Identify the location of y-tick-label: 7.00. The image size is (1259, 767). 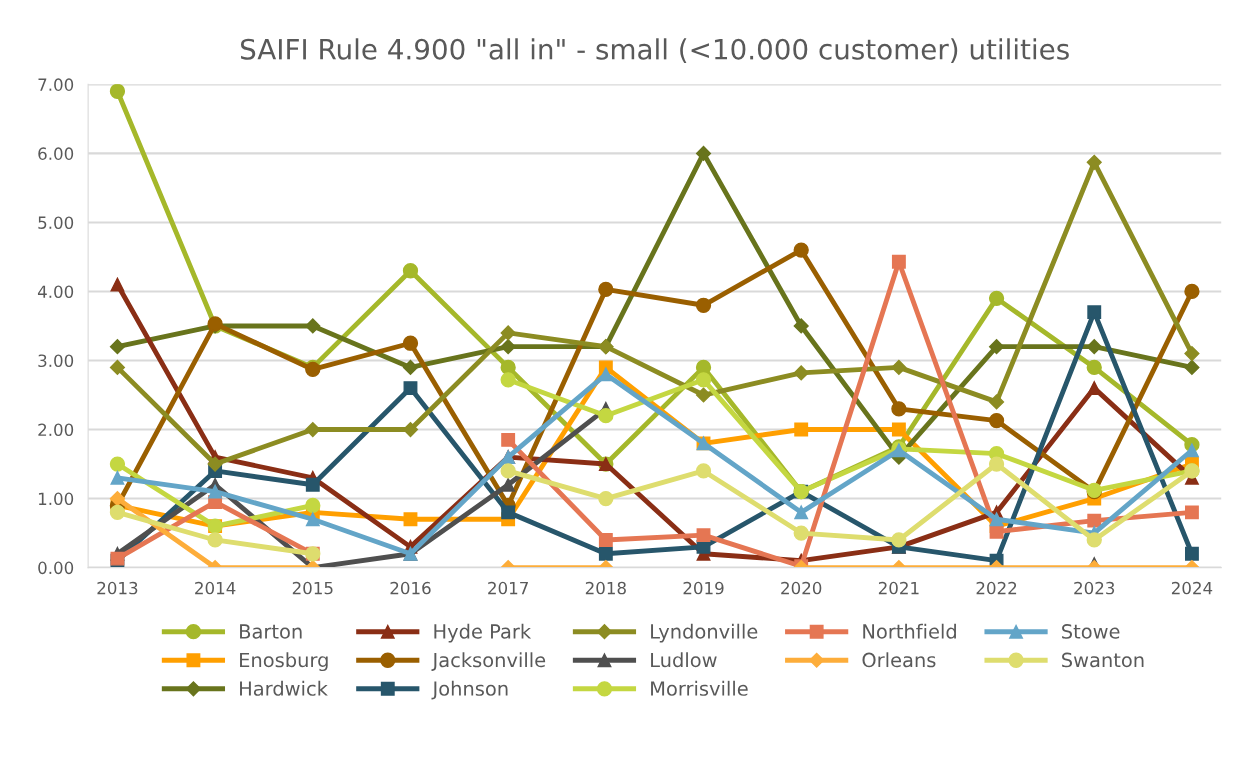
(56, 84).